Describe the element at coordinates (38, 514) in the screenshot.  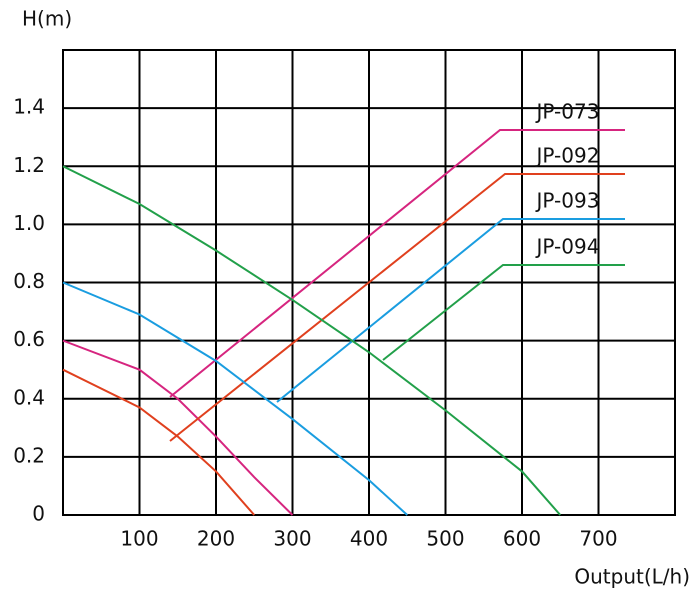
I see `y-tick-label: 0` at that location.